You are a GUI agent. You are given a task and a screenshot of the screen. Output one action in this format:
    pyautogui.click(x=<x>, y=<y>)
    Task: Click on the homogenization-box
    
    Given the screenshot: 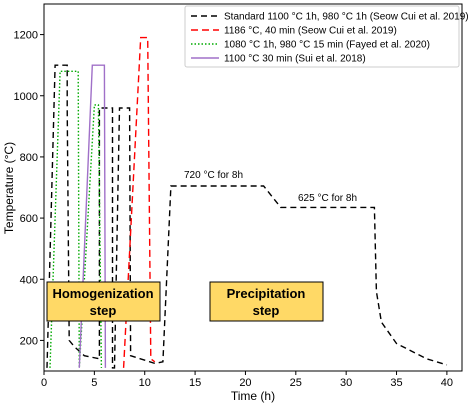 What is the action you would take?
    pyautogui.click(x=103, y=301)
    